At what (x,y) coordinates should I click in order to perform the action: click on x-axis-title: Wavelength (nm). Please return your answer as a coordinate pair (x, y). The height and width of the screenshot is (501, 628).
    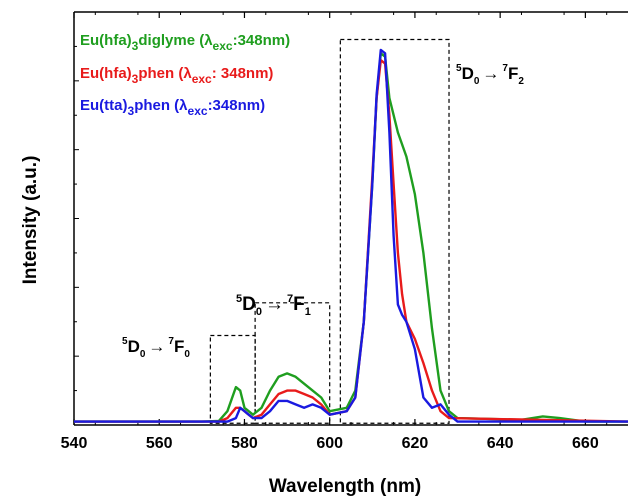
    Looking at the image, I should click on (345, 486).